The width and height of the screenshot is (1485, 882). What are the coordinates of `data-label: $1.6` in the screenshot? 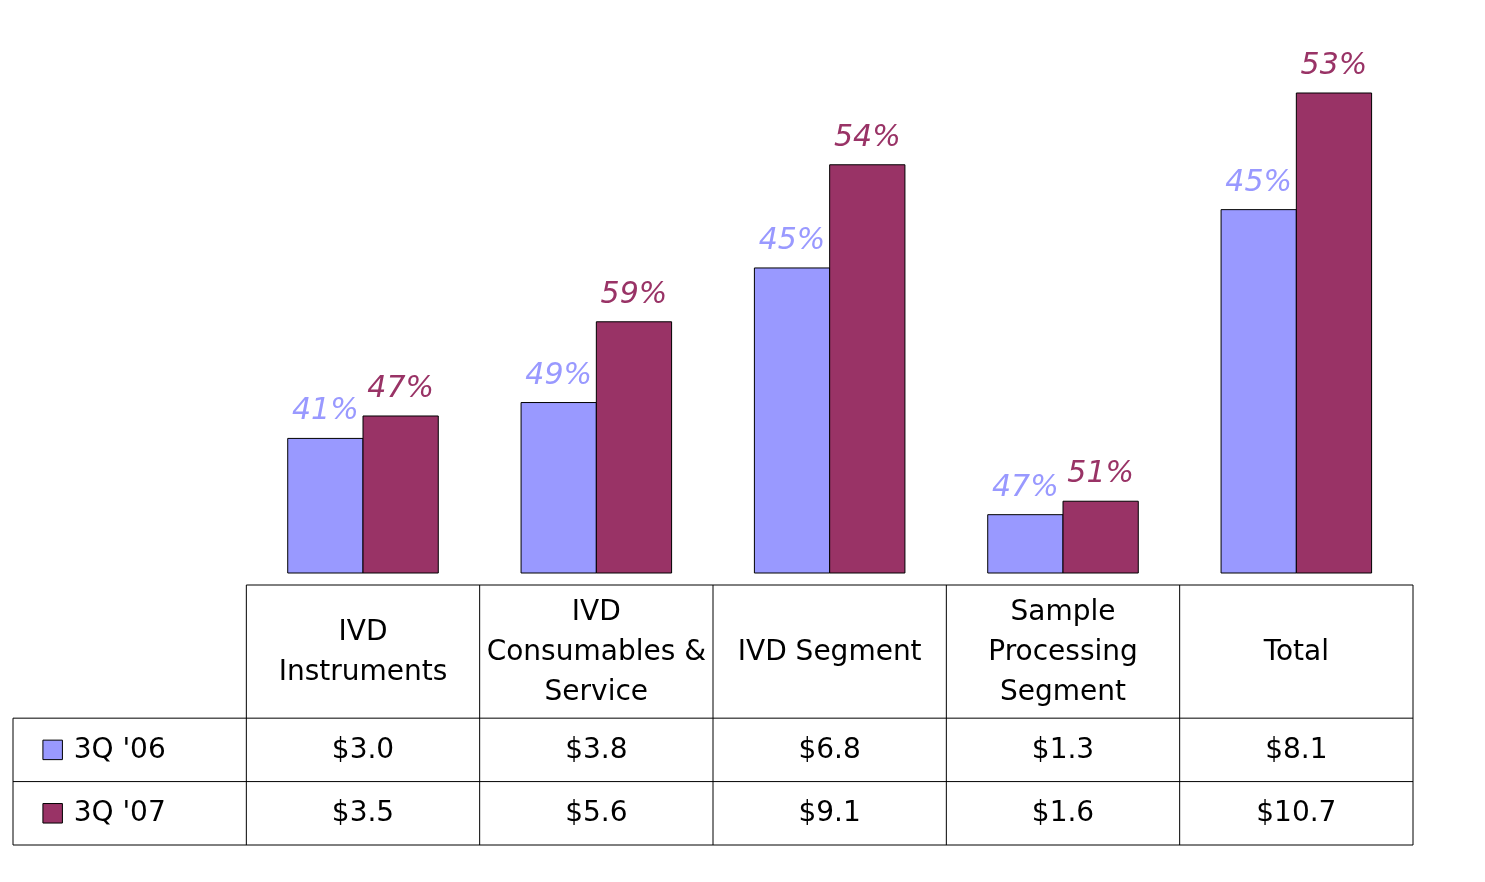 It's located at (1063, 812).